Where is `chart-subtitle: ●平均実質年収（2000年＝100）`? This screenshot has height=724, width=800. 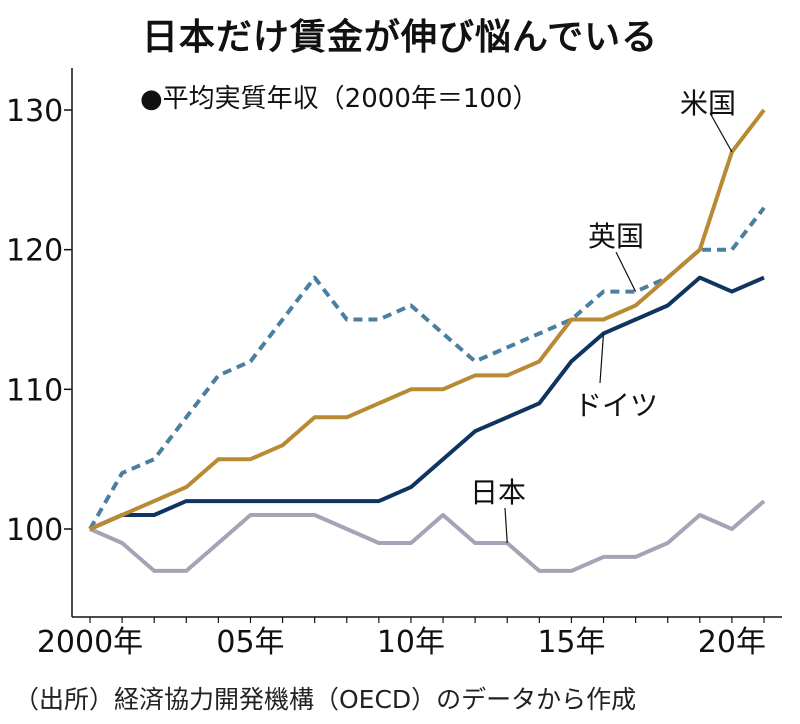
chart-subtitle: ●平均実質年収（2000年＝100） is located at coordinates (339, 99).